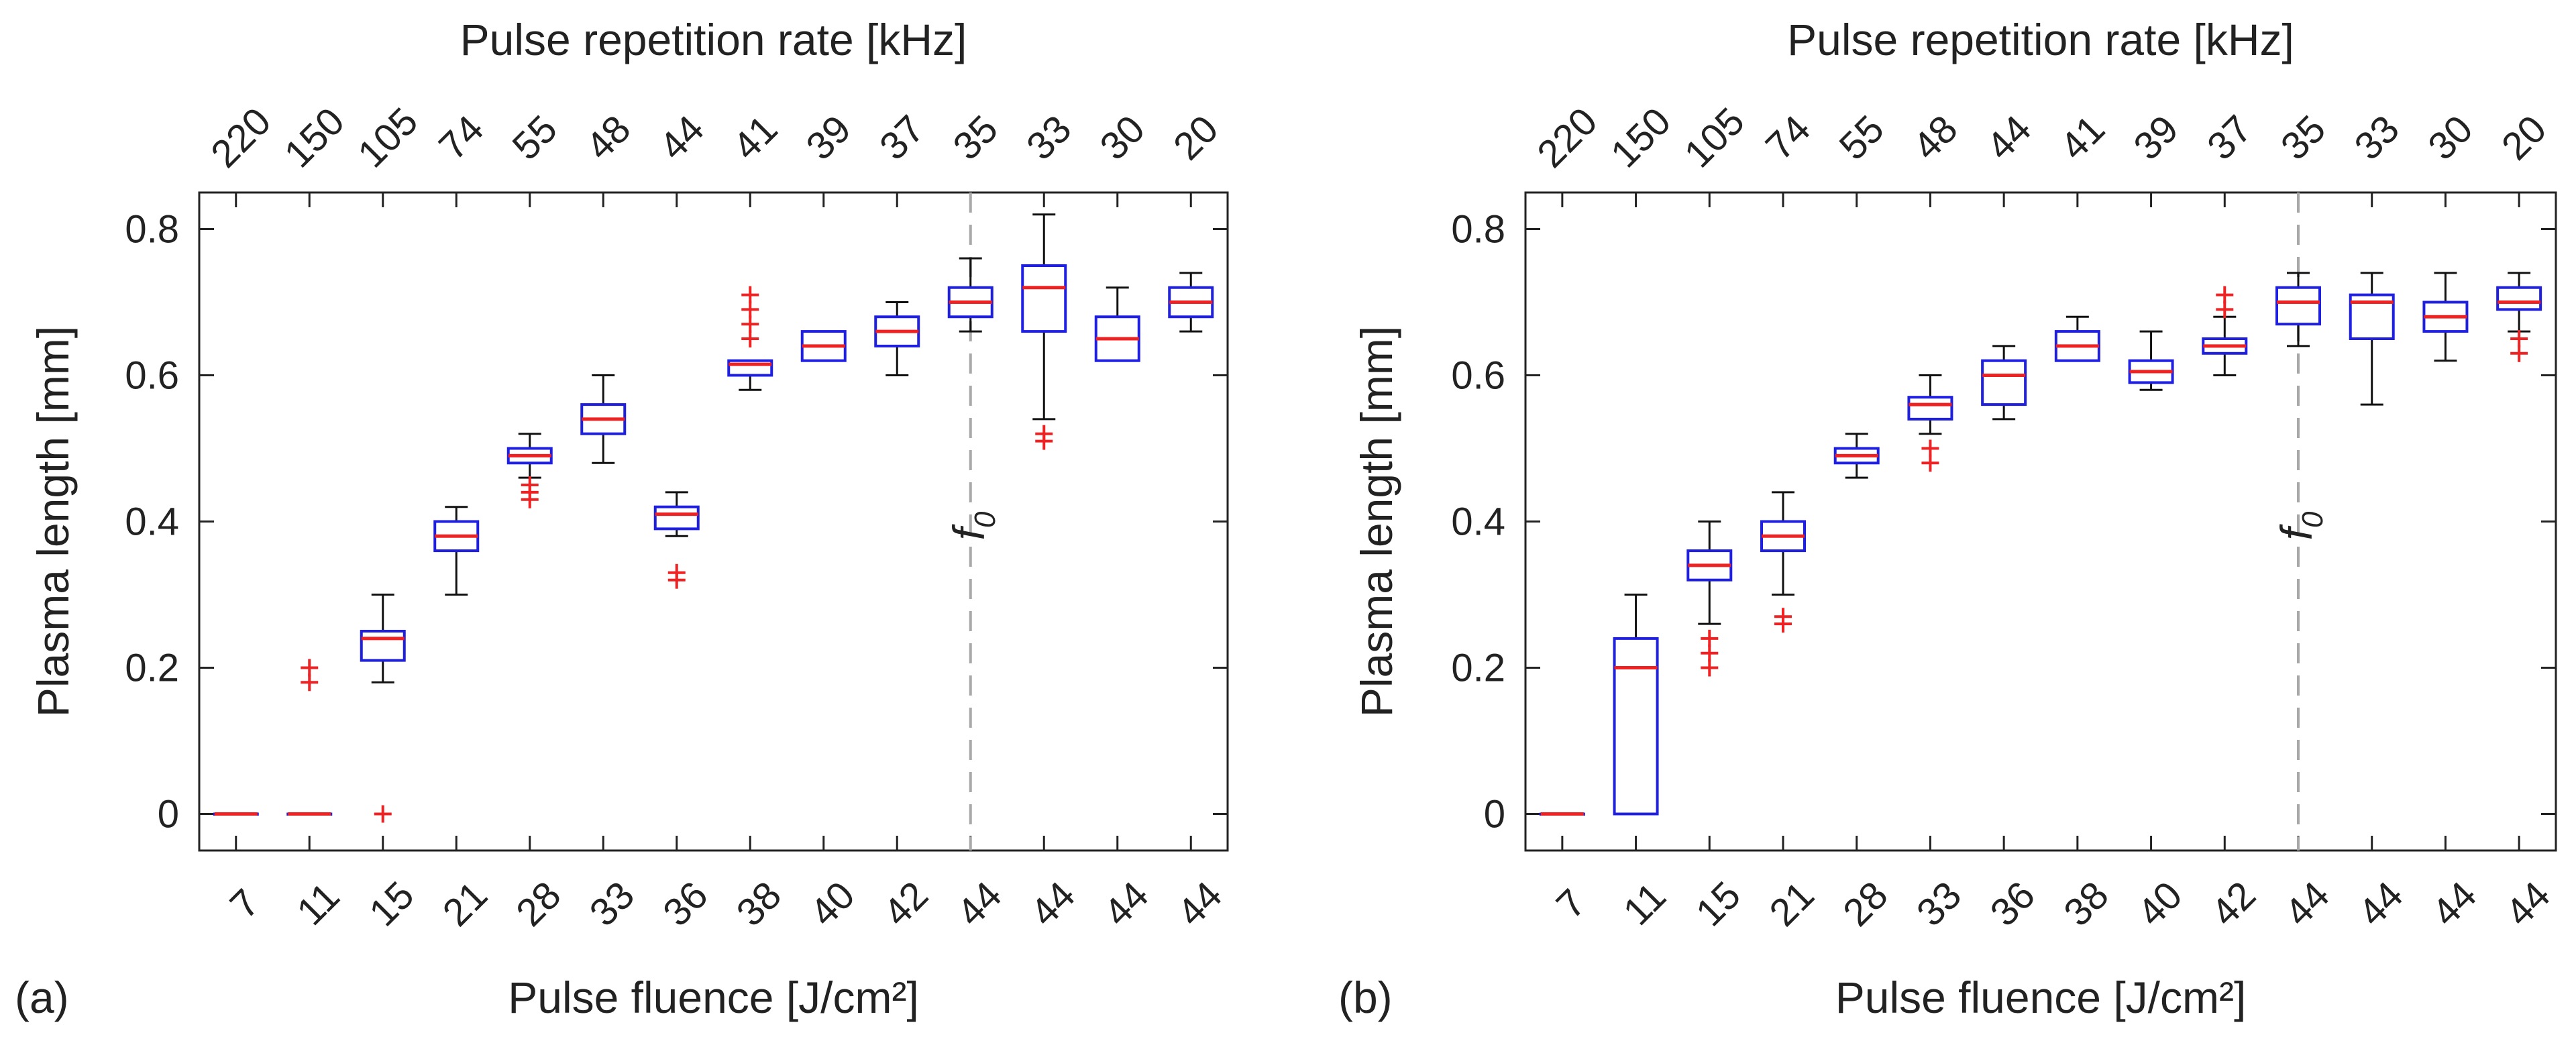  Describe the element at coordinates (1644, 904) in the screenshot. I see `x-tick-label: 11` at that location.